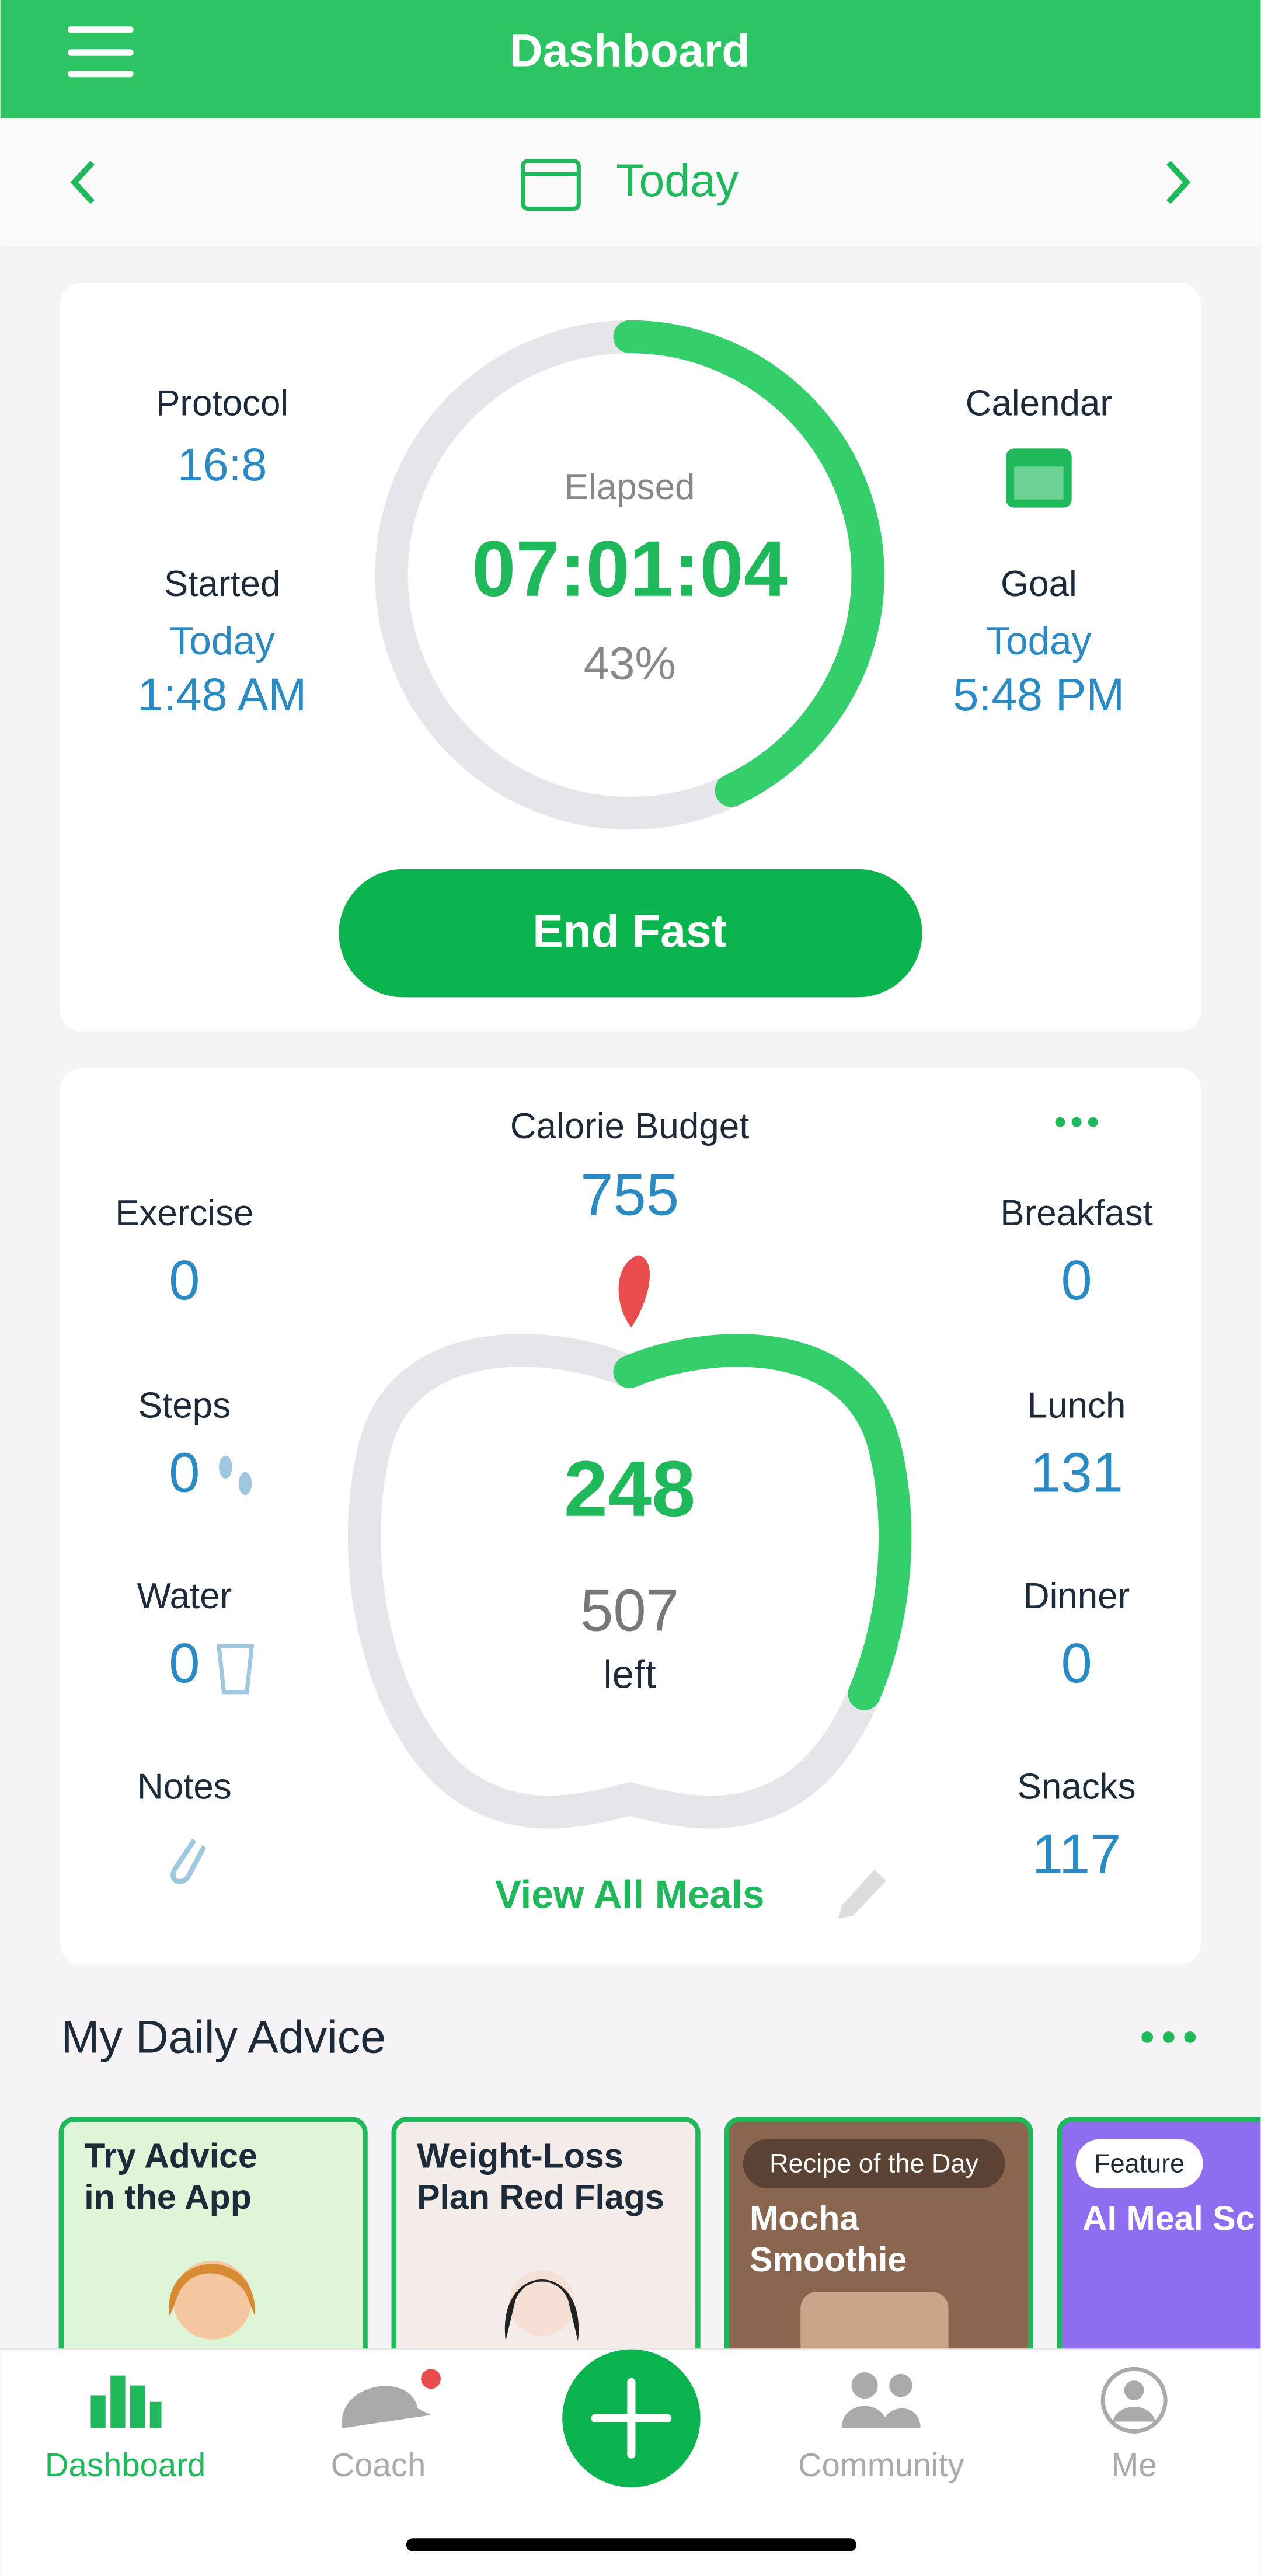 Image resolution: width=1261 pixels, height=2576 pixels. Describe the element at coordinates (630, 50) in the screenshot. I see `header-title: Dashboard` at that location.